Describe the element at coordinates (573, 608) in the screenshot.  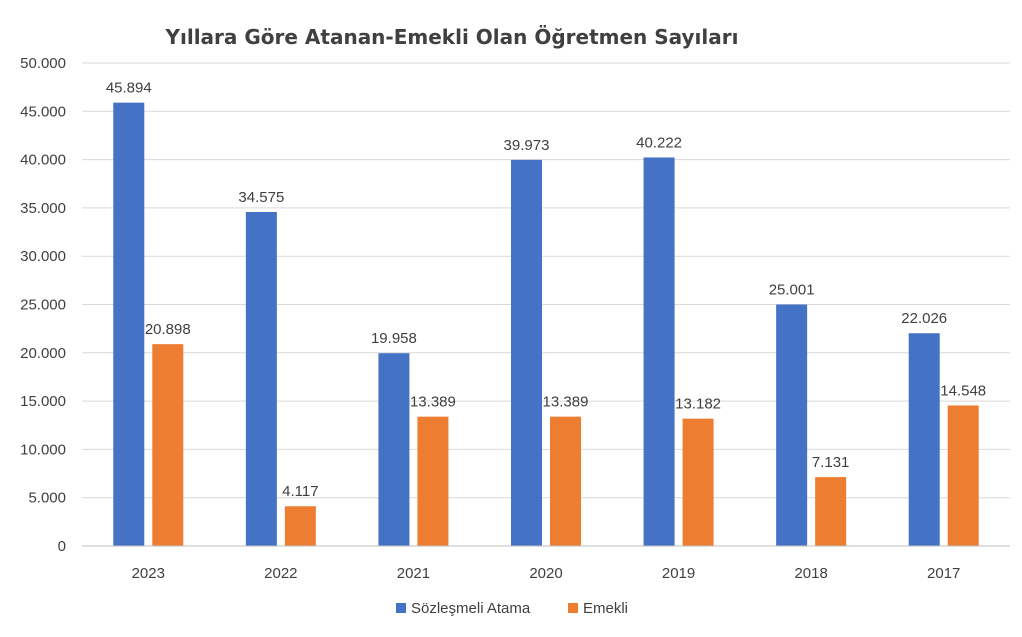
I see `legend-swatch-emekli` at that location.